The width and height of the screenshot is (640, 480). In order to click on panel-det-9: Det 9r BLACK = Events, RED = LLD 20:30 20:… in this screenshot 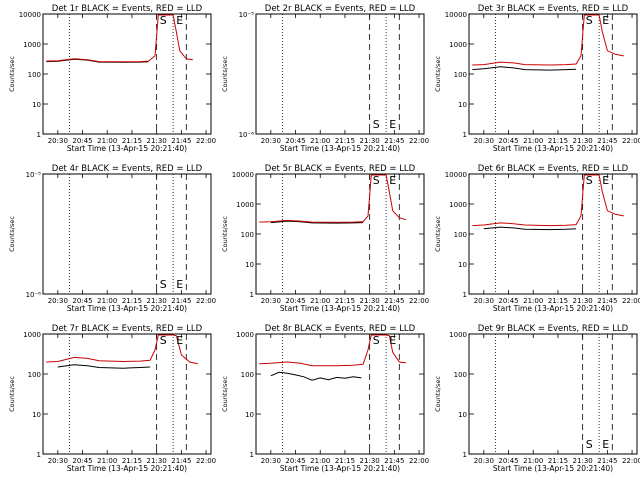, I will do `click(537, 398)`.